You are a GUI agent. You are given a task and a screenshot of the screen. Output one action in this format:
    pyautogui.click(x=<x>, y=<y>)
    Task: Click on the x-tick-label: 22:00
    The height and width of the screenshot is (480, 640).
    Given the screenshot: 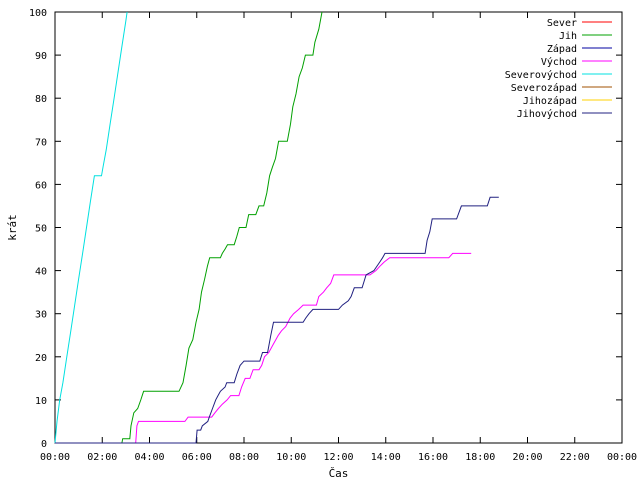 What is the action you would take?
    pyautogui.click(x=575, y=457)
    